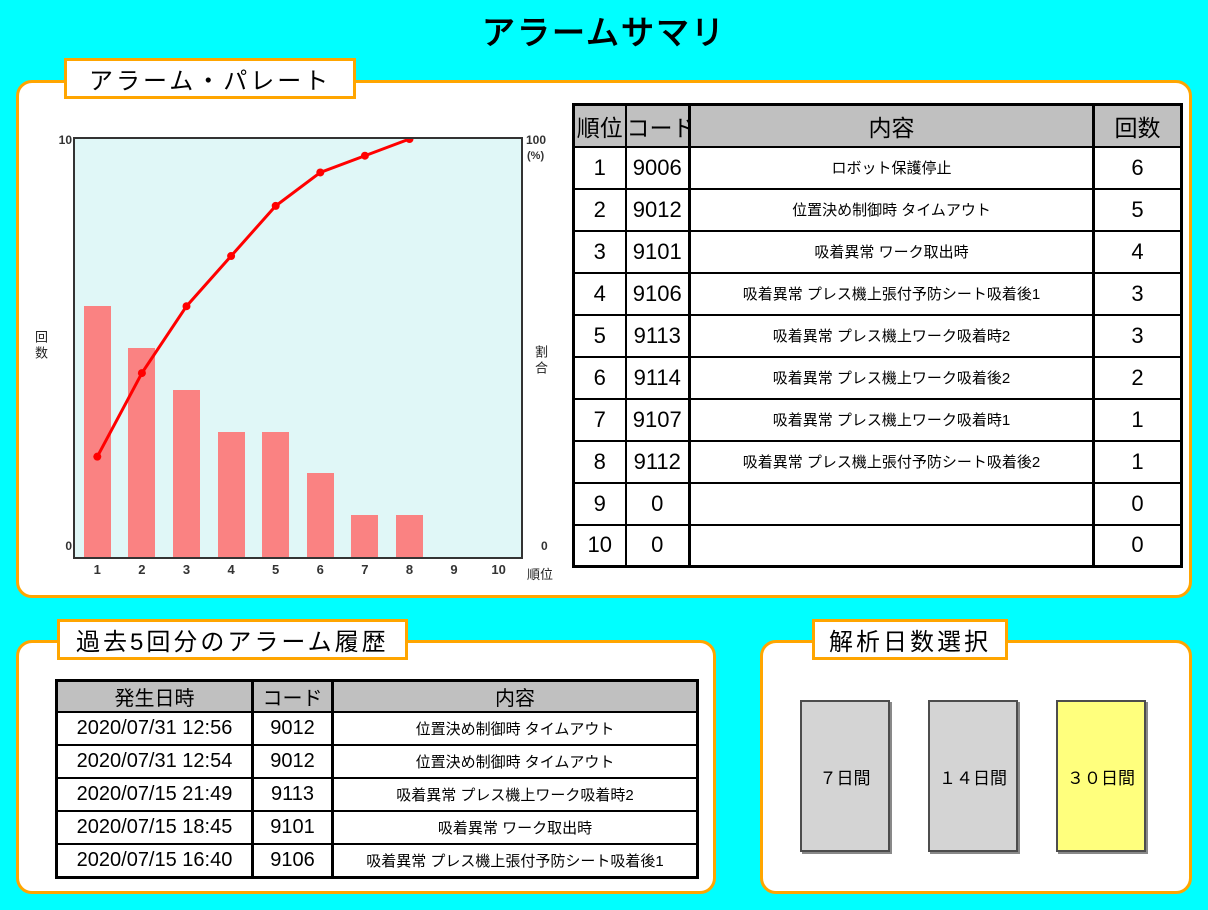 The height and width of the screenshot is (910, 1208). I want to click on table-row: 3 9101 吸着異常 ワーク取出時 4, so click(877, 251).